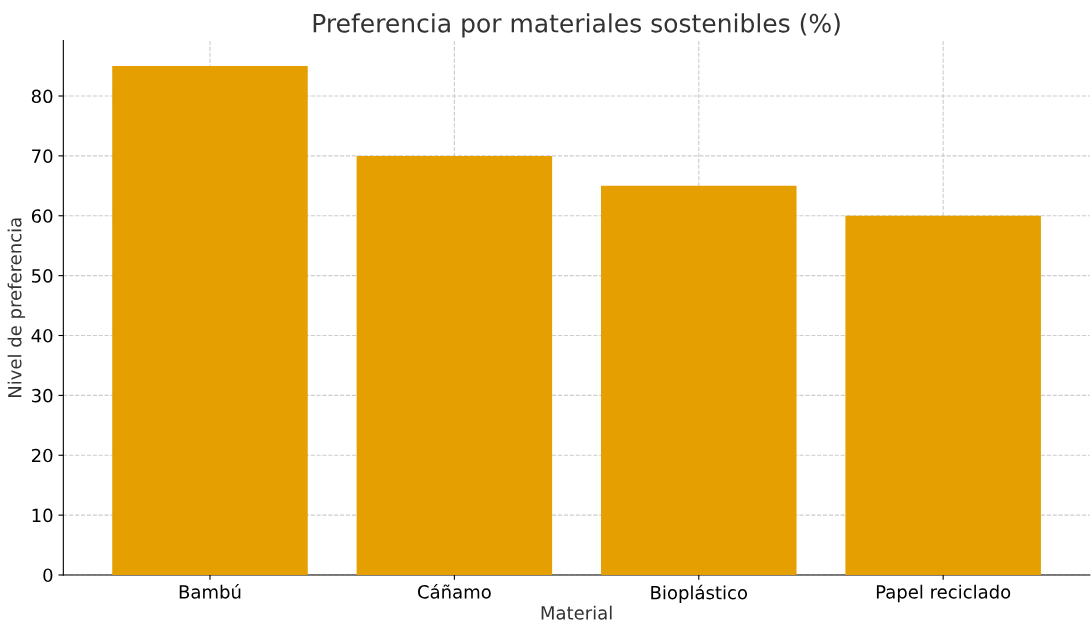  I want to click on x-tick-label: Cáñamo, so click(454, 591).